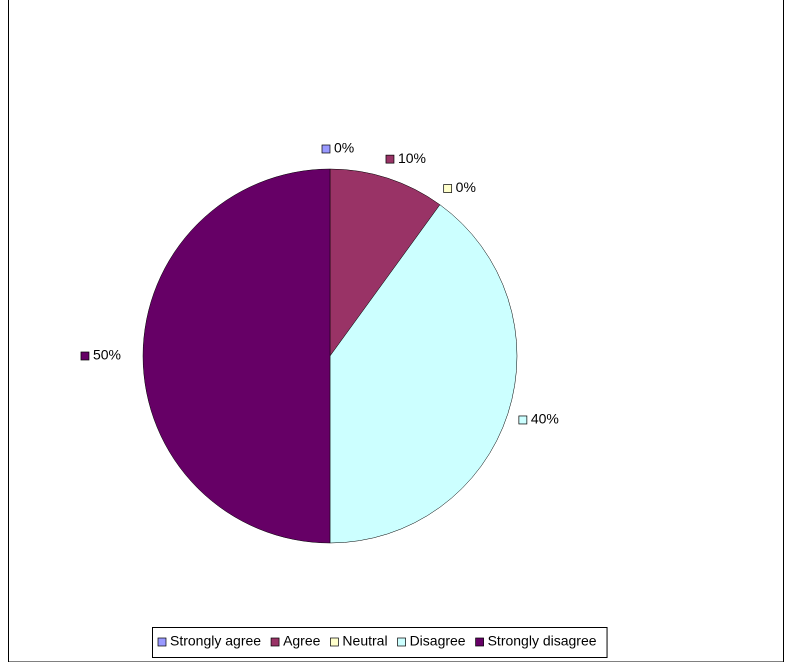 The image size is (811, 662). I want to click on legend-box, so click(380, 642).